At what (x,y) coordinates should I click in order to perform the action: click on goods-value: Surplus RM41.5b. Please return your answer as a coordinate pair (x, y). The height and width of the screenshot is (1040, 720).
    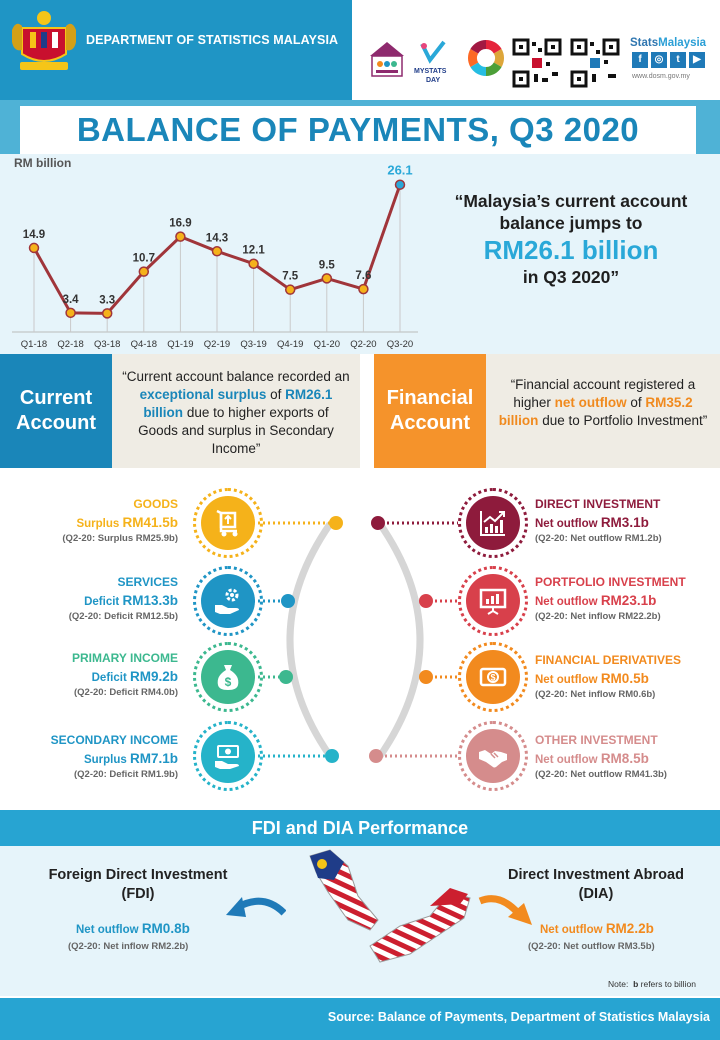
    Looking at the image, I should click on (127, 522).